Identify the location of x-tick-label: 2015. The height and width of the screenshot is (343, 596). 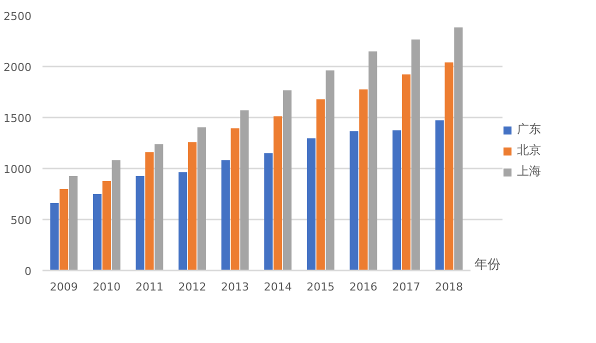
(320, 287).